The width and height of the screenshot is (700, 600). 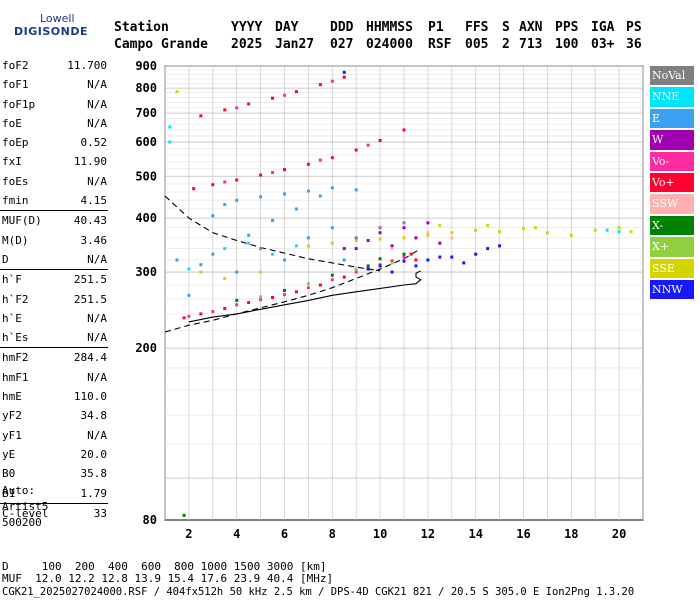 I want to click on params-separator, so click(x=54, y=348).